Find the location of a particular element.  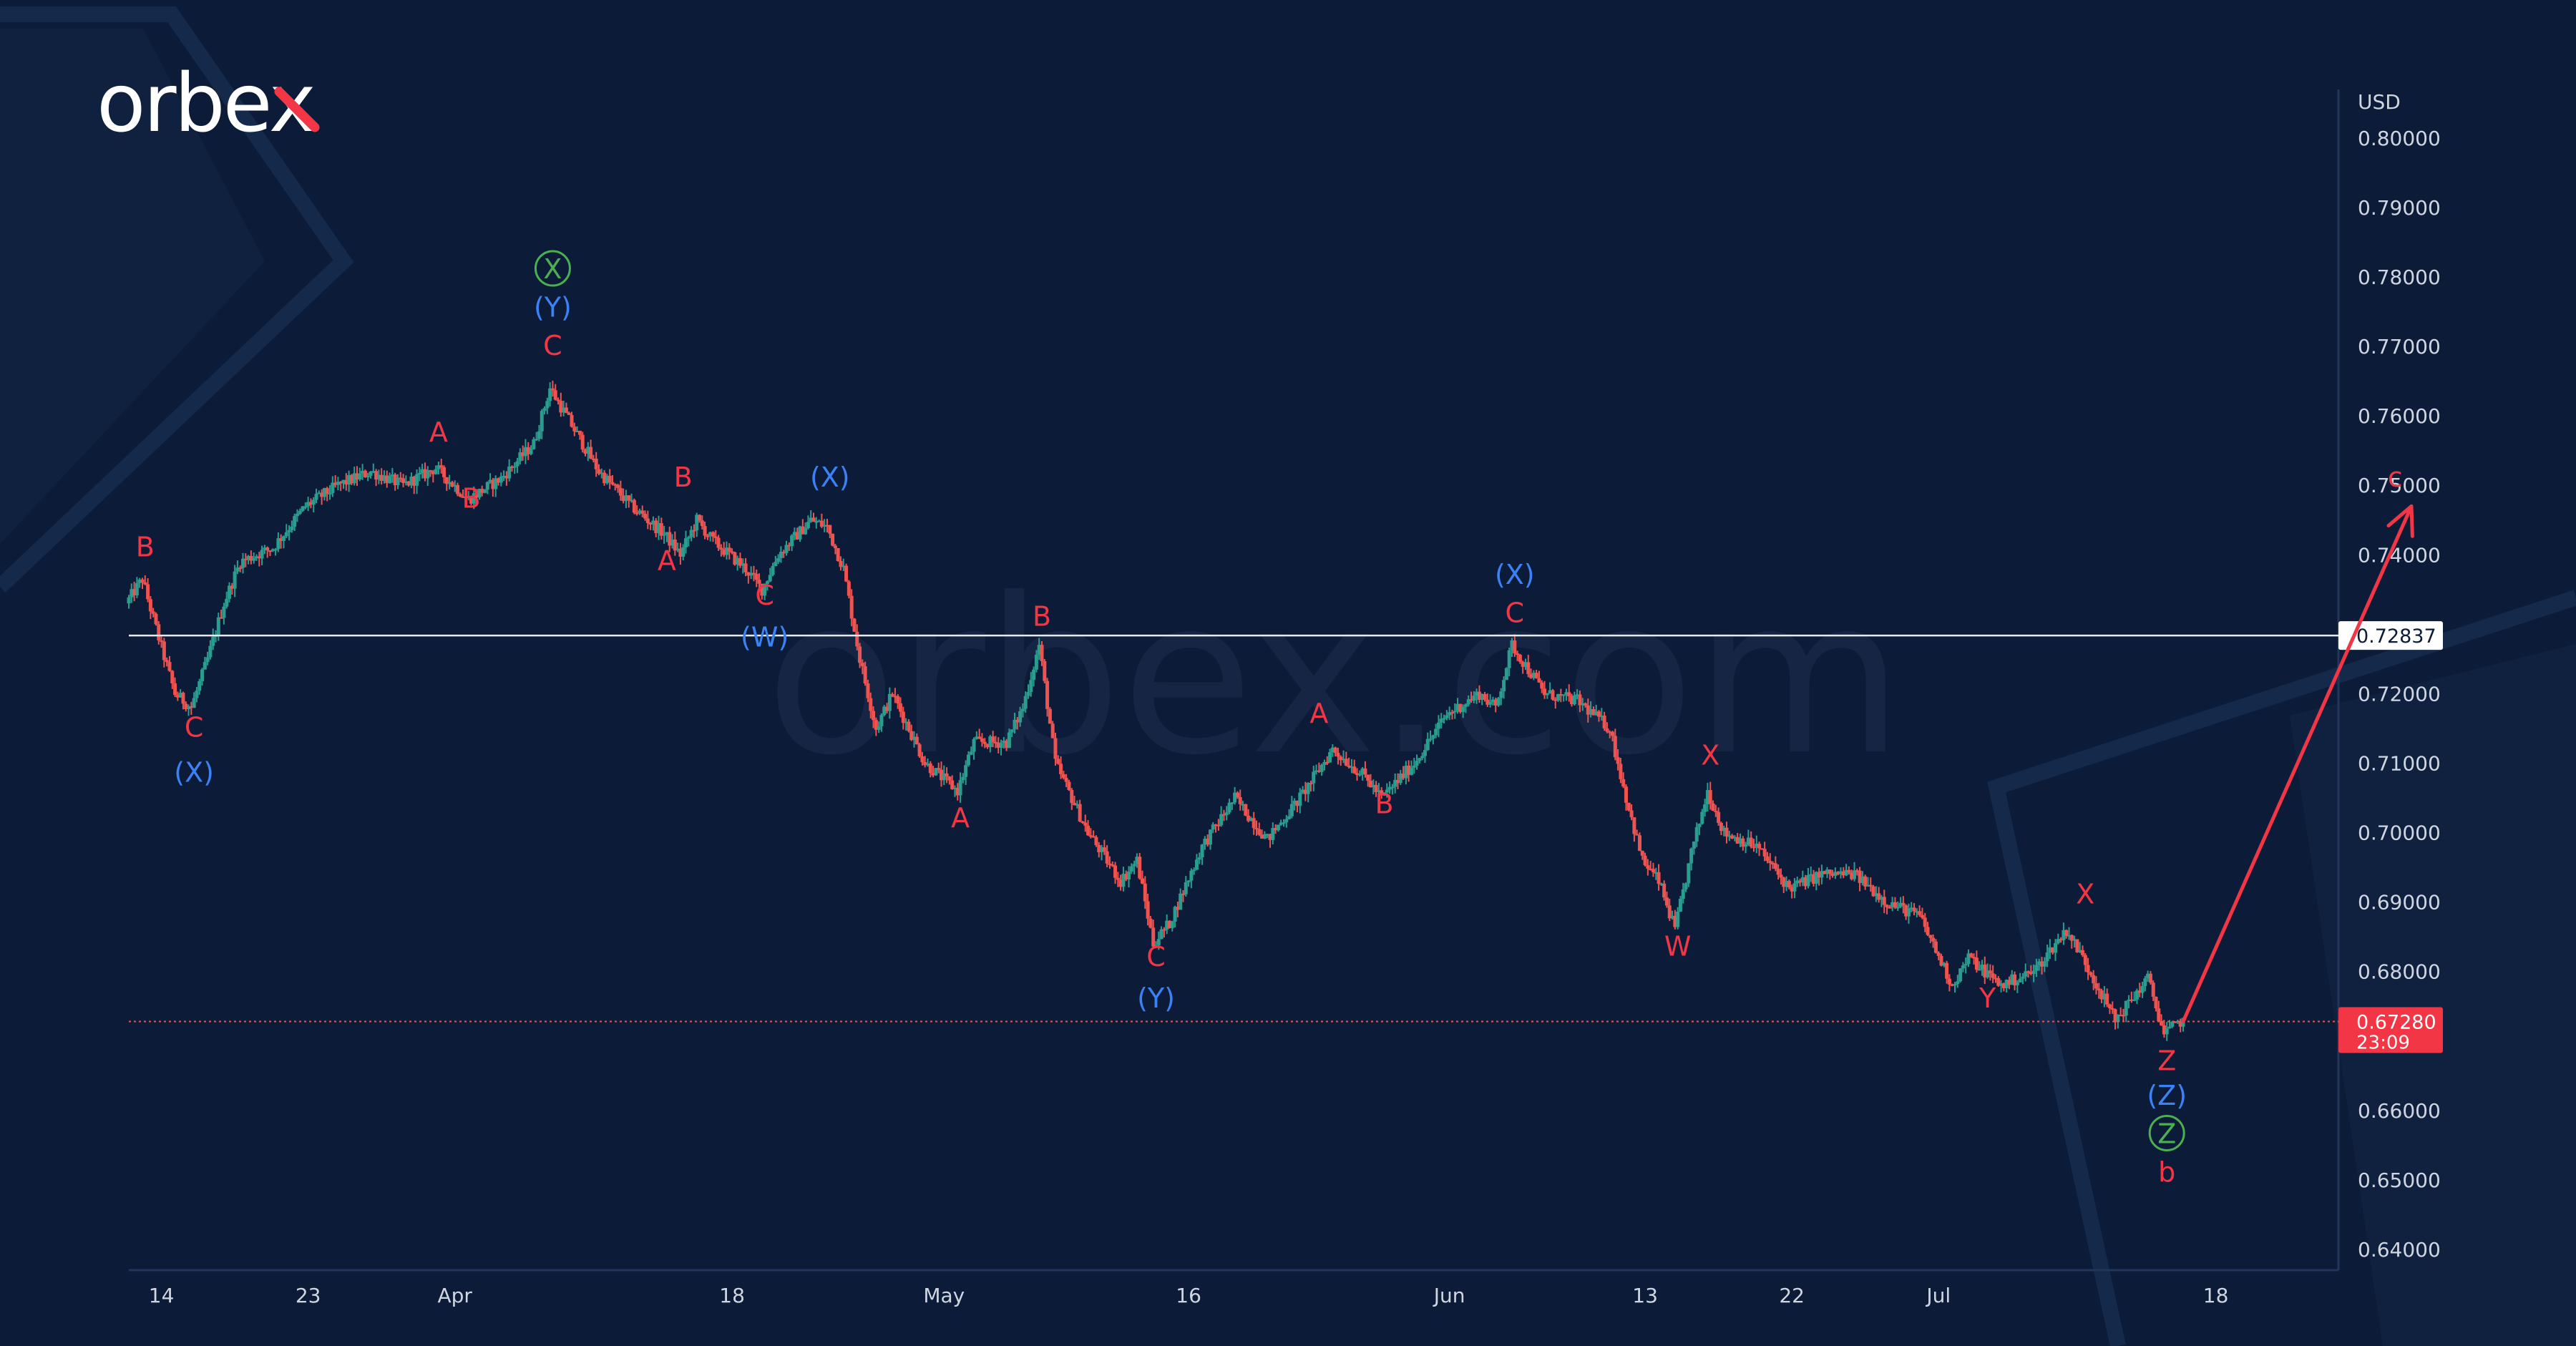

price-tick-label: 0.77000 is located at coordinates (2399, 347).